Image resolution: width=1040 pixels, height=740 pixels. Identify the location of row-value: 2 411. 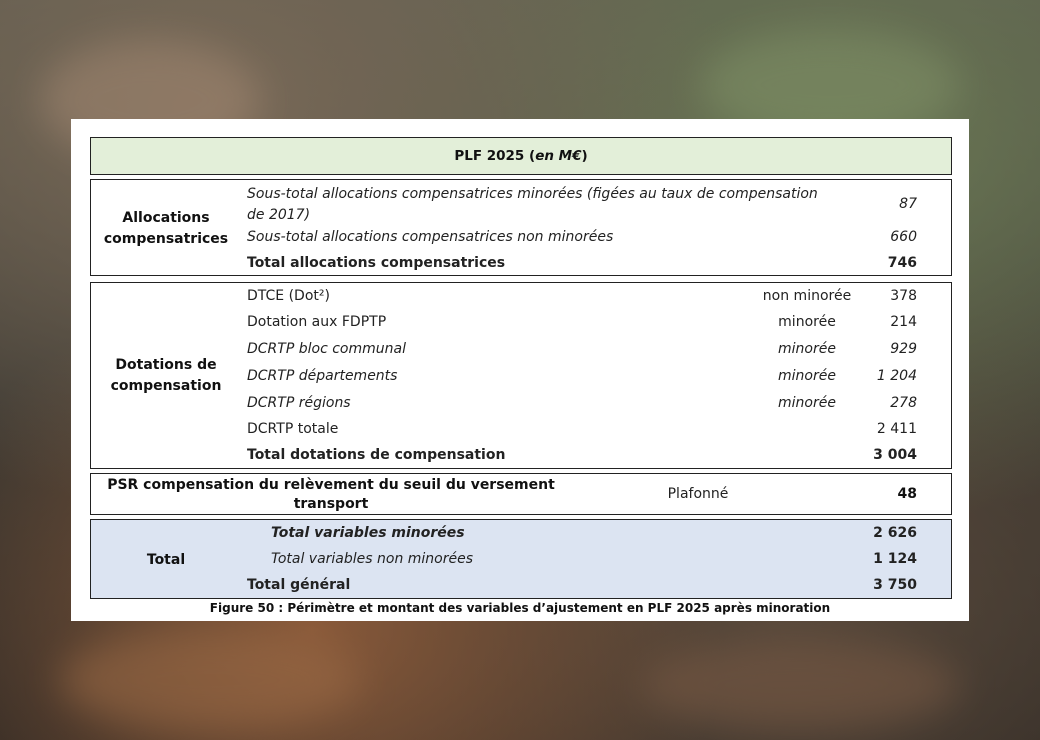
(896, 429).